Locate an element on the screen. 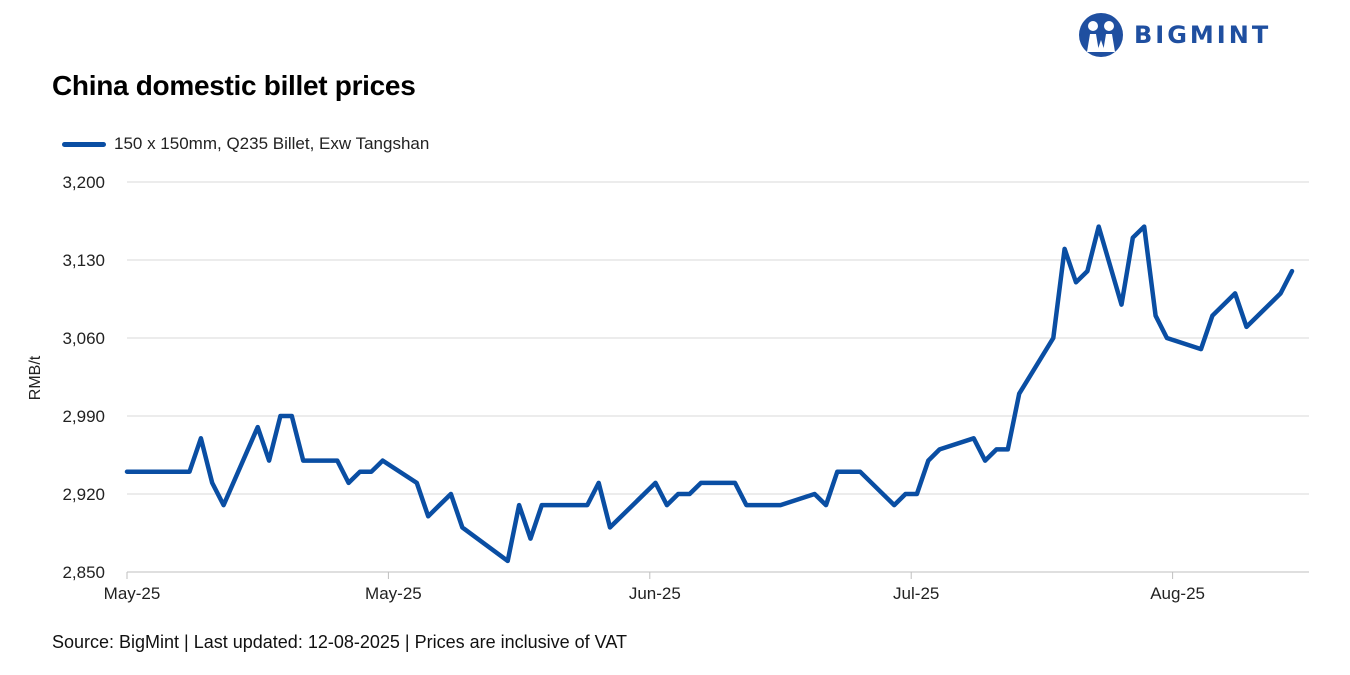 This screenshot has height=675, width=1350. x-tick-label: Jun-25 is located at coordinates (655, 593).